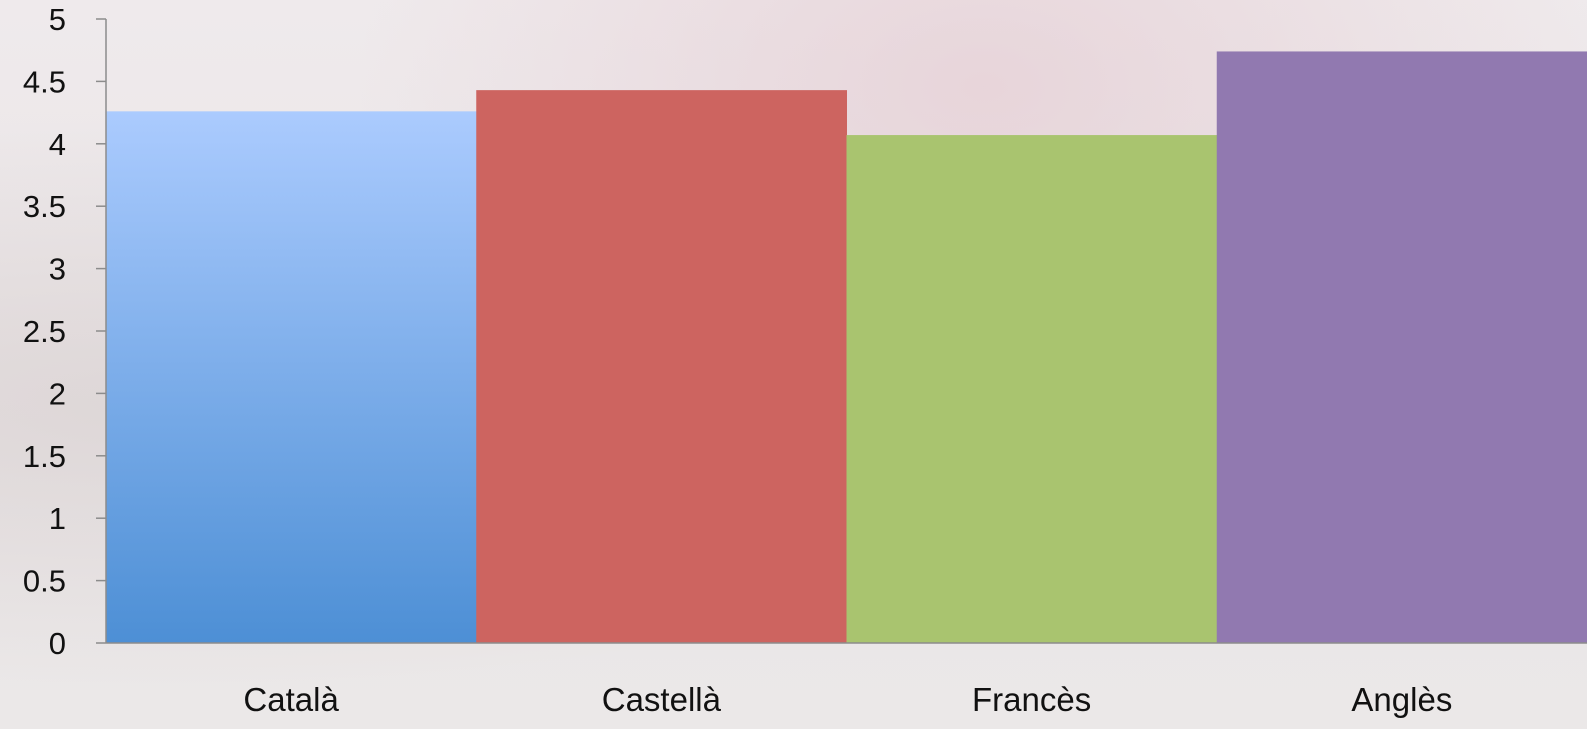 Image resolution: width=1587 pixels, height=729 pixels. What do you see at coordinates (57, 643) in the screenshot?
I see `y-tick-label: 0` at bounding box center [57, 643].